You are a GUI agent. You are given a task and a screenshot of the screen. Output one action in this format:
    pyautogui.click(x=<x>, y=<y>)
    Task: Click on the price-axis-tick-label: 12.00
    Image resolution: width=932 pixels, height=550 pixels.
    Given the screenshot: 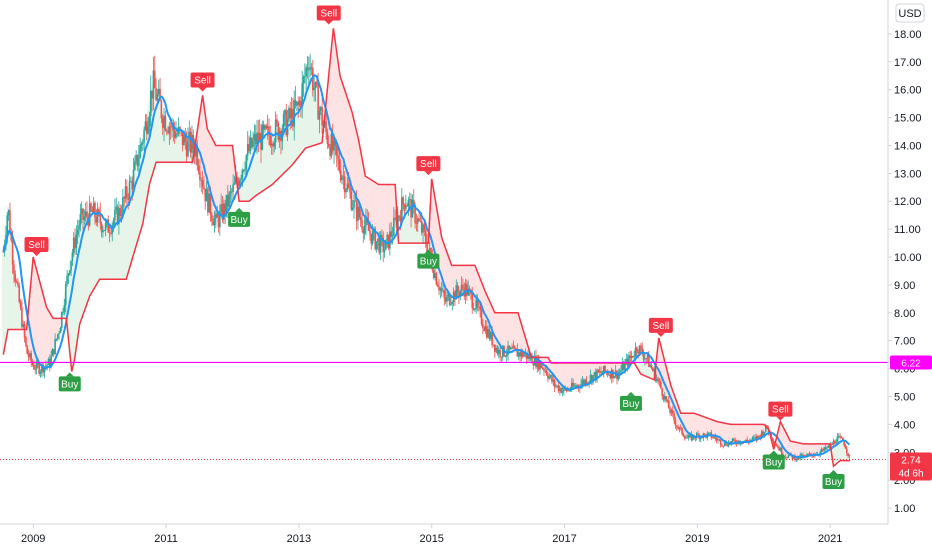 What is the action you would take?
    pyautogui.click(x=908, y=202)
    